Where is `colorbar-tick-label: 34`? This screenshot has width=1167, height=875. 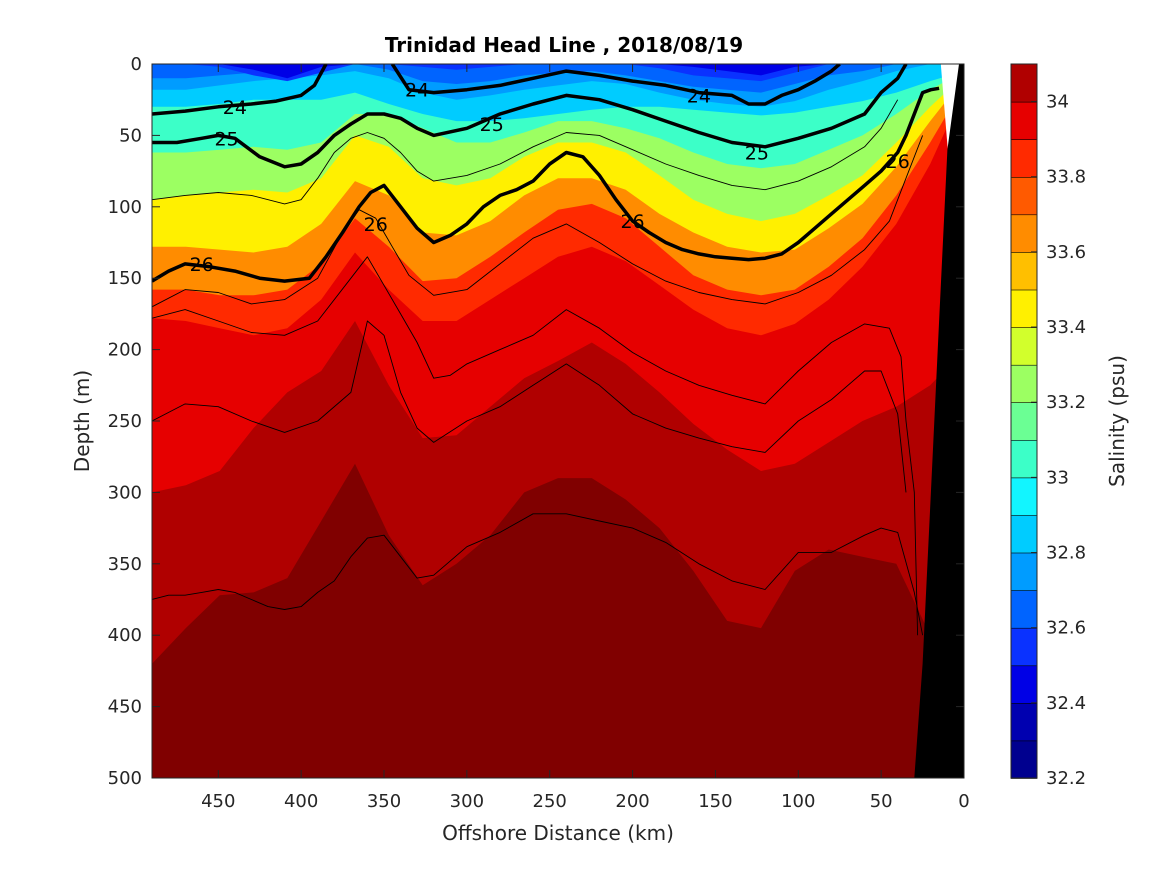 colorbar-tick-label: 34 is located at coordinates (1057, 102).